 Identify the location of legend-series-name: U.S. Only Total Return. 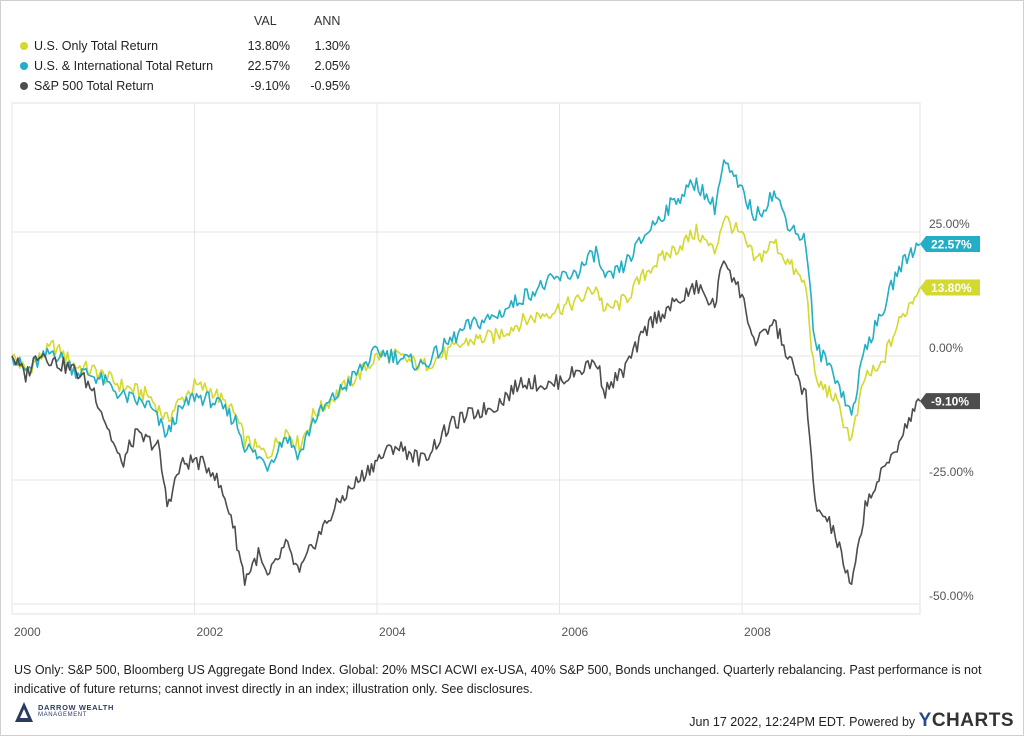
(96, 46).